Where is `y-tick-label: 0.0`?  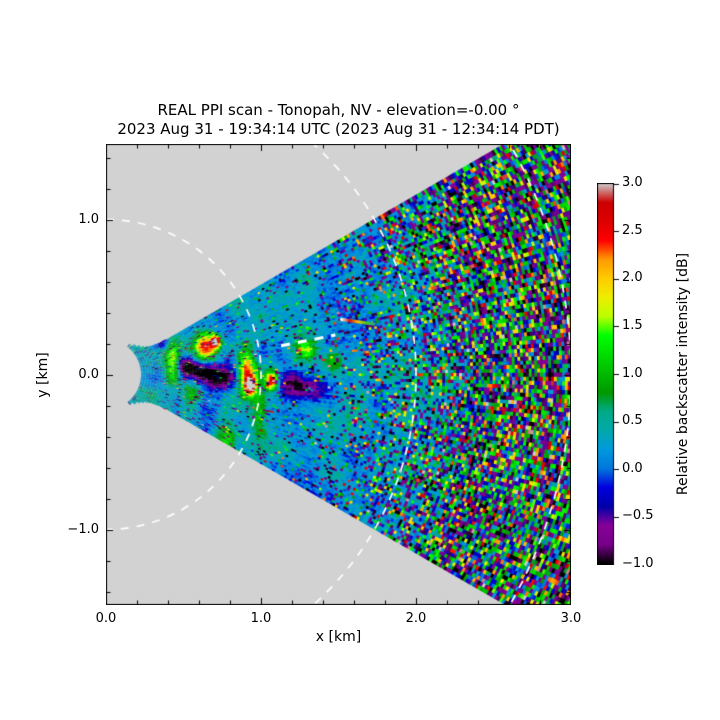 y-tick-label: 0.0 is located at coordinates (88, 374).